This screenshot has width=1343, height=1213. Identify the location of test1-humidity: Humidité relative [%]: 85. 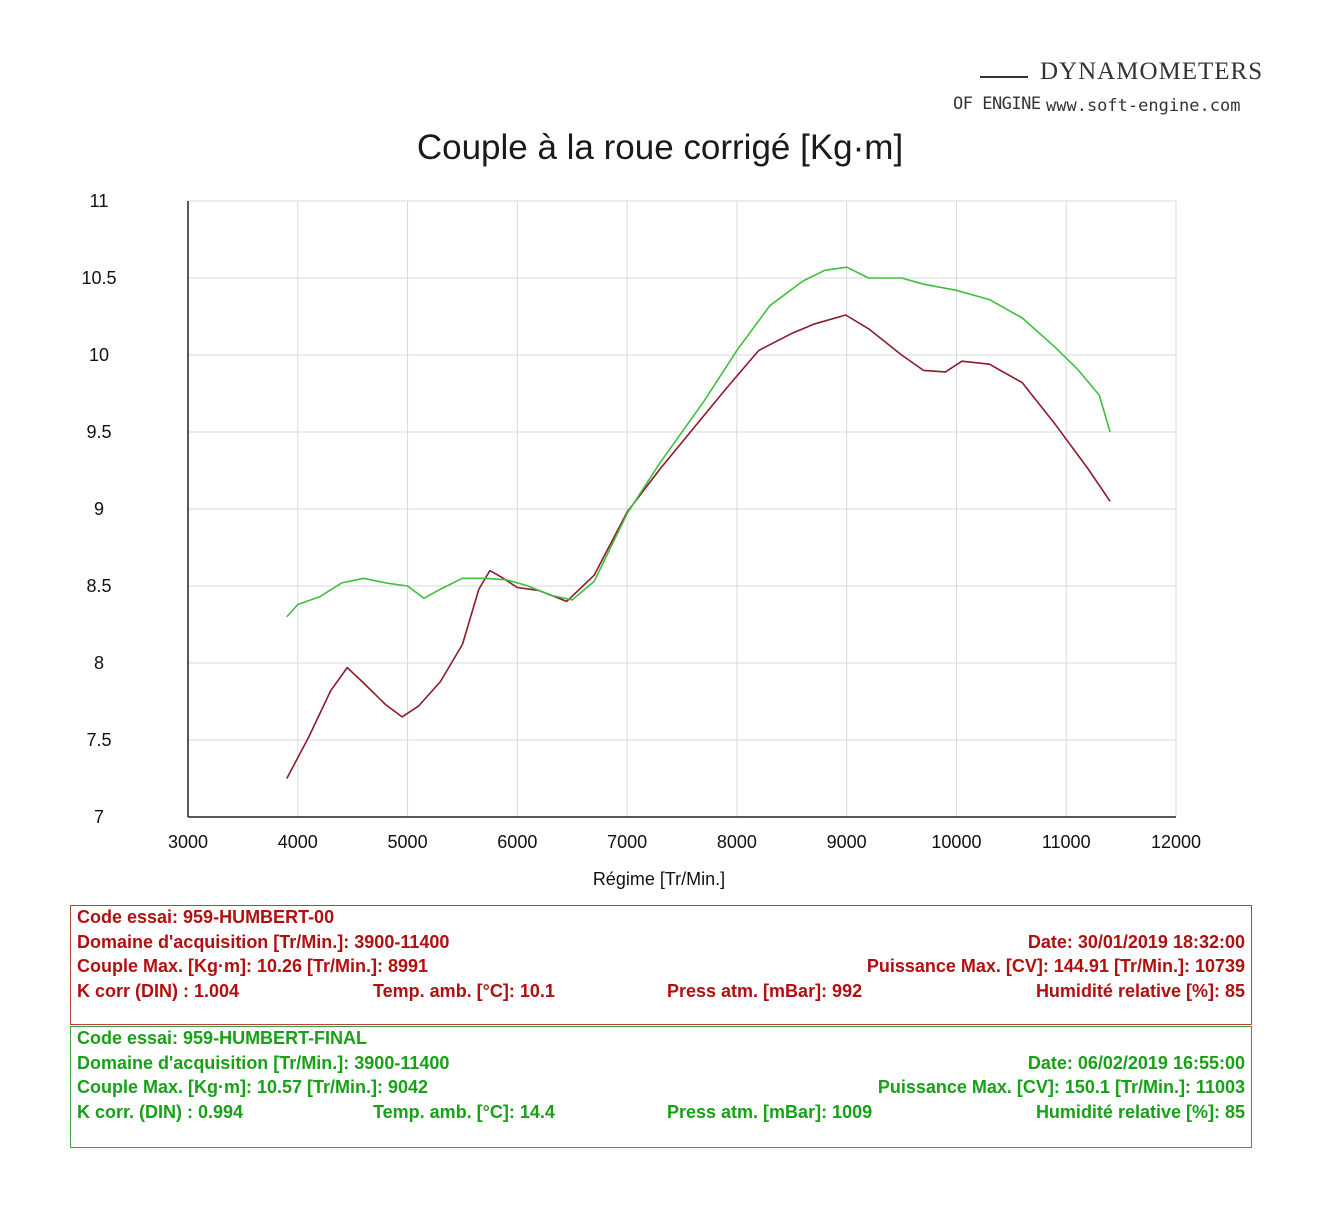
(1140, 990).